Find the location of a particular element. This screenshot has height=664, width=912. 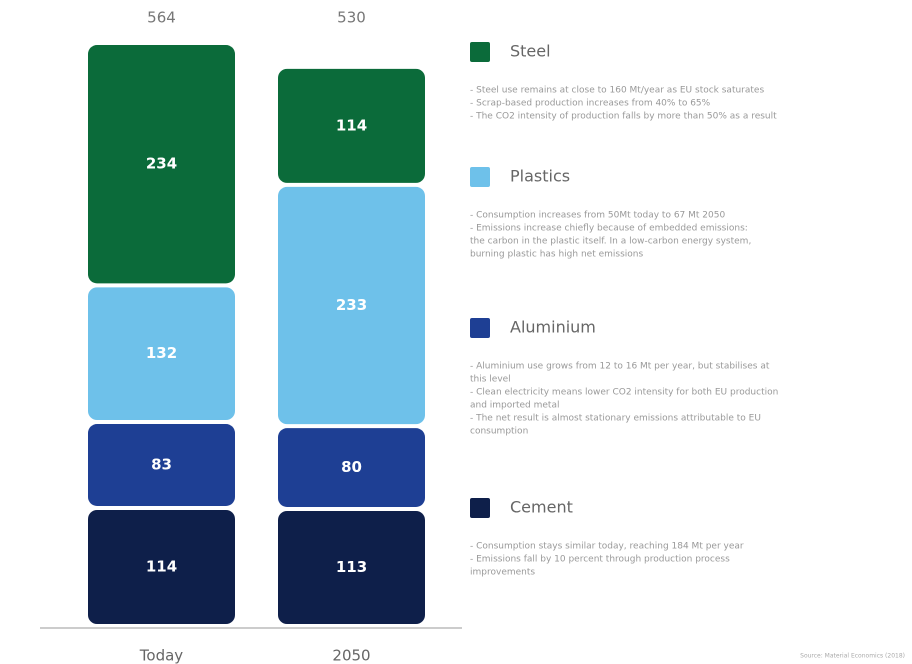

value-label: 234 is located at coordinates (161, 164).